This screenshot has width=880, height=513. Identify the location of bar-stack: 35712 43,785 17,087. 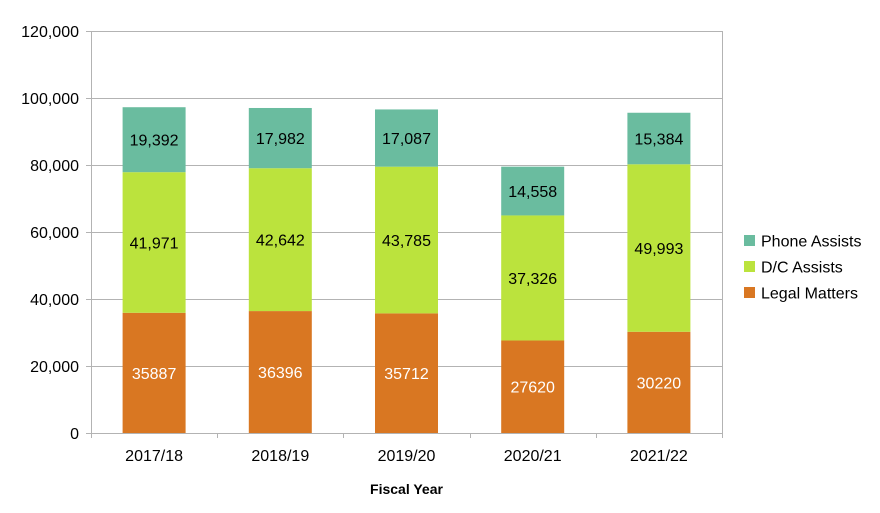
(406, 271).